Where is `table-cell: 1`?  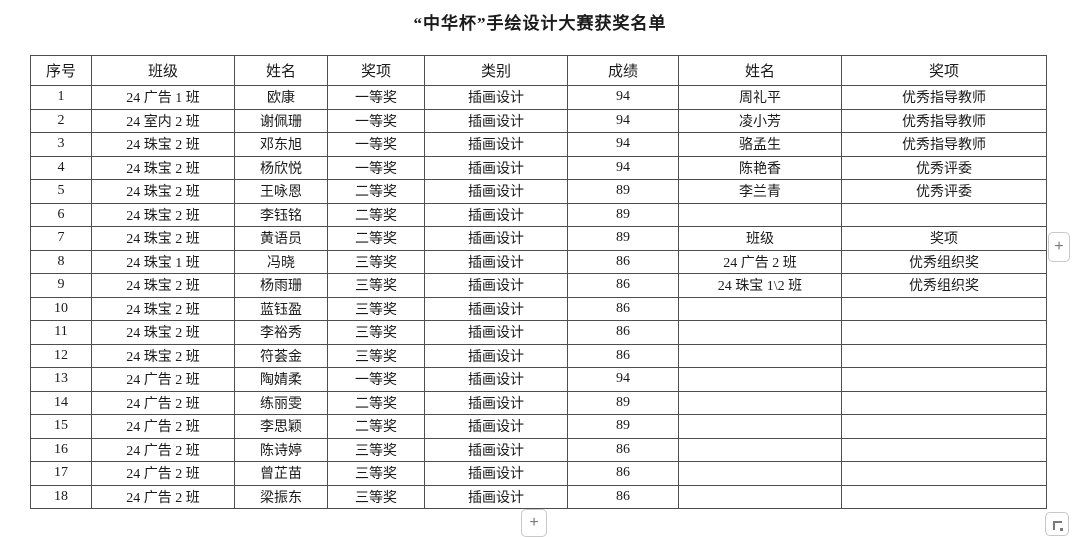 table-cell: 1 is located at coordinates (61, 97).